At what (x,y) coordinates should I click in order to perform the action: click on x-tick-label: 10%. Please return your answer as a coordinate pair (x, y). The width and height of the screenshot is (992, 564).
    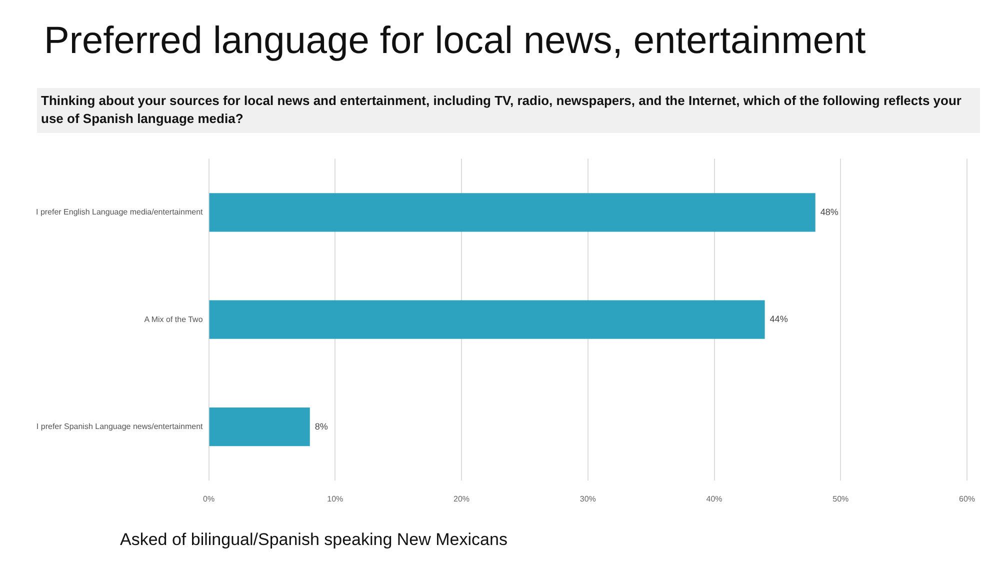
    Looking at the image, I should click on (335, 499).